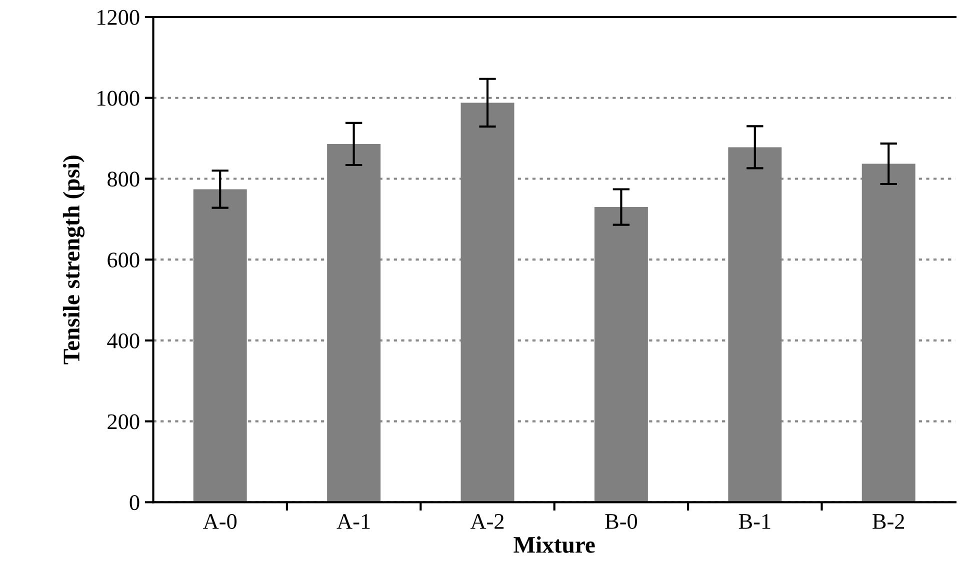 The image size is (970, 586). Describe the element at coordinates (124, 179) in the screenshot. I see `y-tick-label: 800` at that location.